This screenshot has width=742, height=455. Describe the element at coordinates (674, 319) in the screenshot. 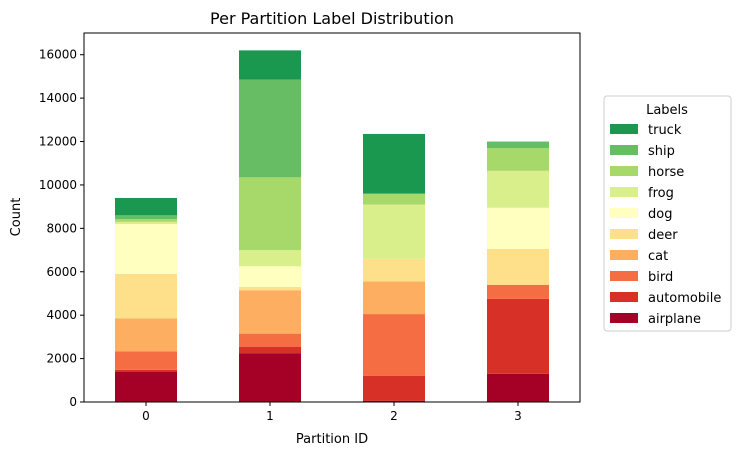

I see `legend-label-airplane: airplane` at that location.